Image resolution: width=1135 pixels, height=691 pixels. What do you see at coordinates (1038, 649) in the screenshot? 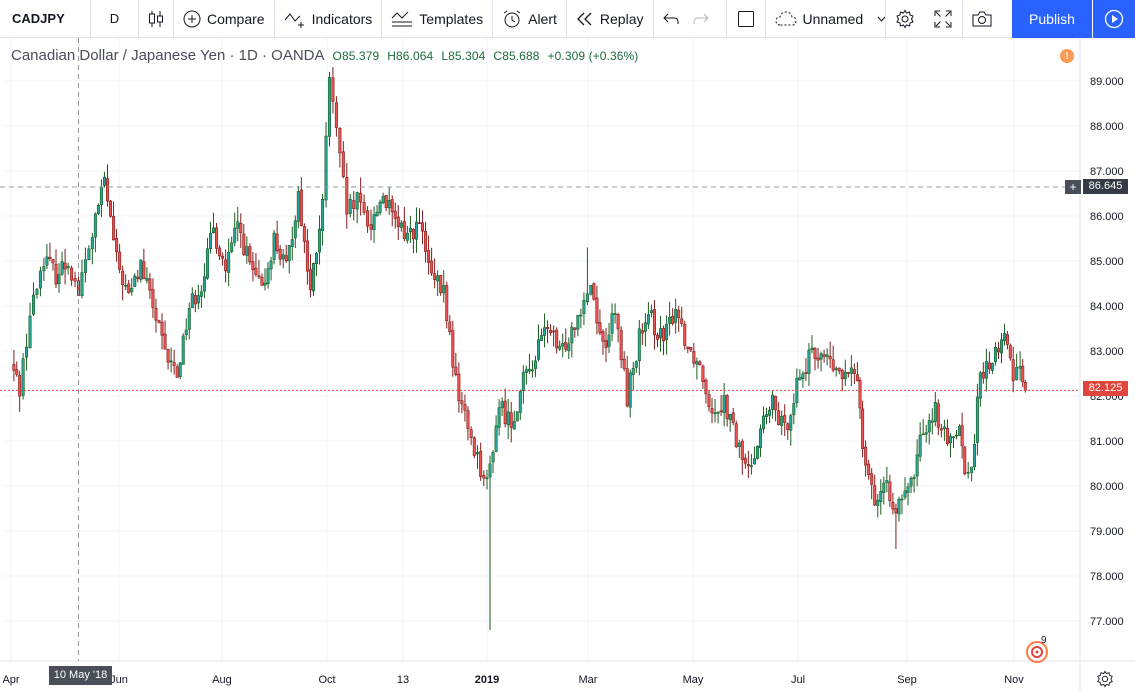
I see `notifications-badge: 9` at bounding box center [1038, 649].